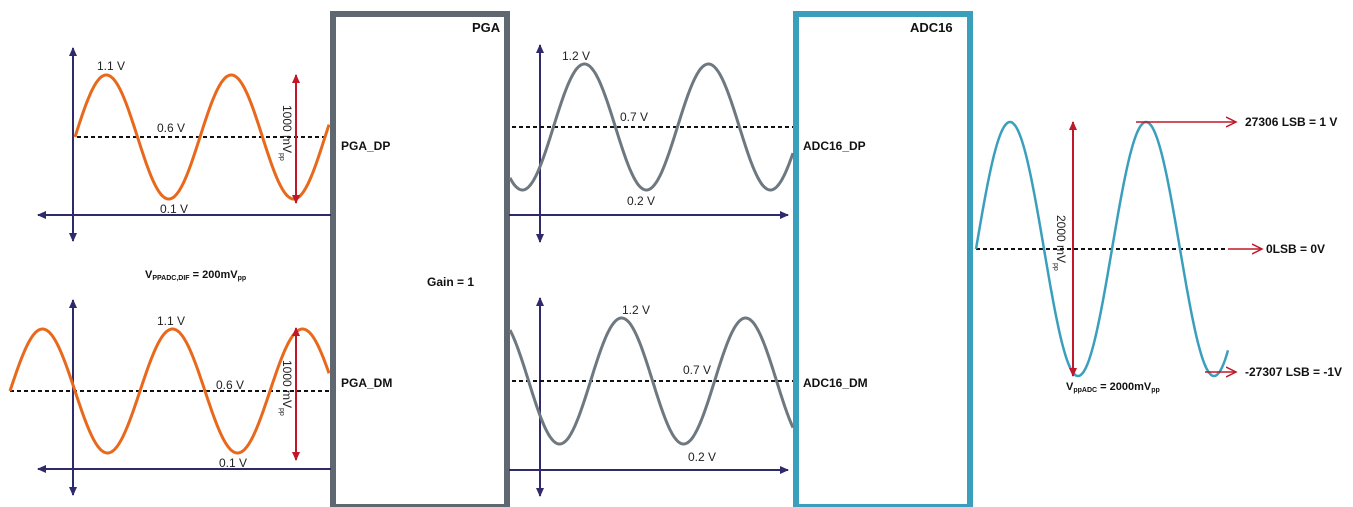 This screenshot has width=1353, height=507. Describe the element at coordinates (420, 259) in the screenshot. I see `pga-block` at that location.